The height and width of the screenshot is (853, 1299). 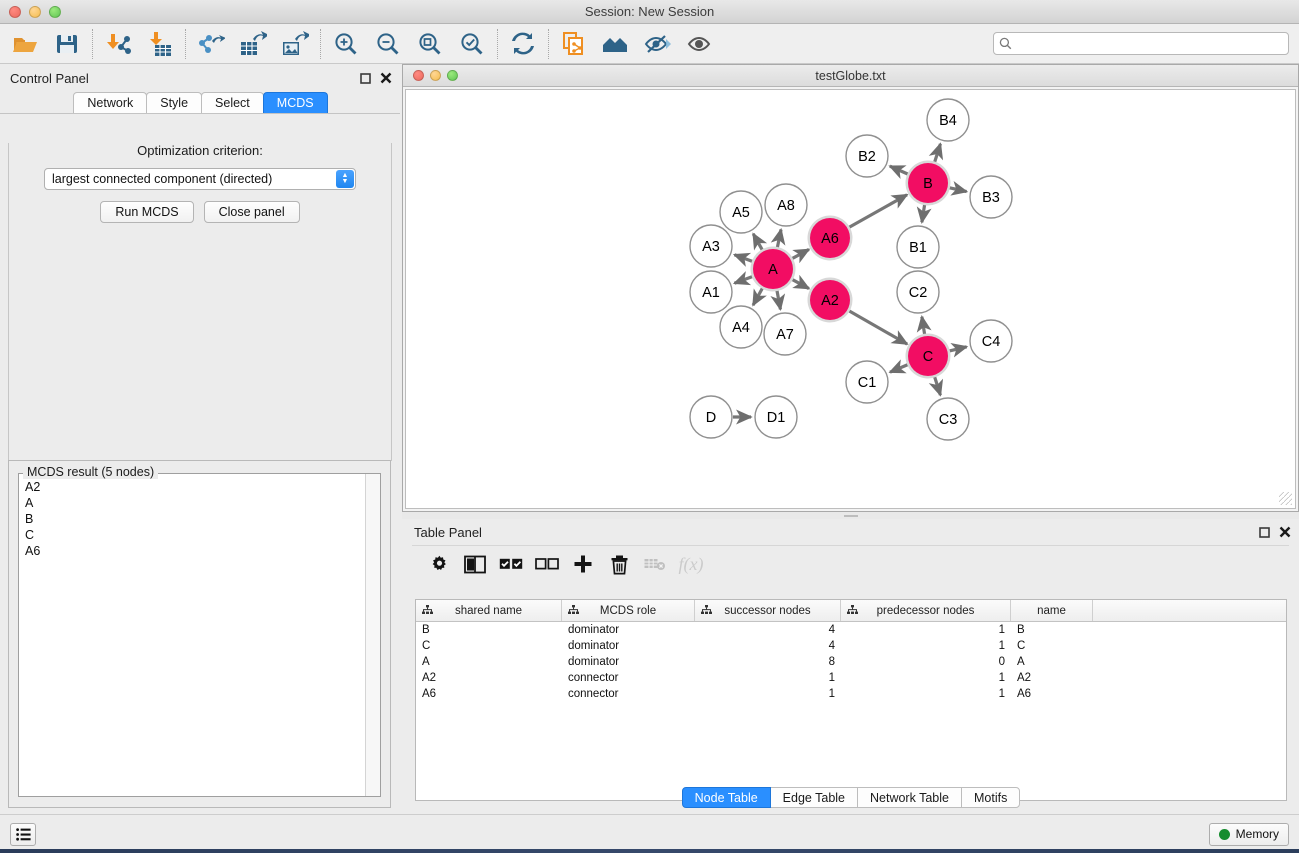 I want to click on zoom-in-icon, so click(x=346, y=44).